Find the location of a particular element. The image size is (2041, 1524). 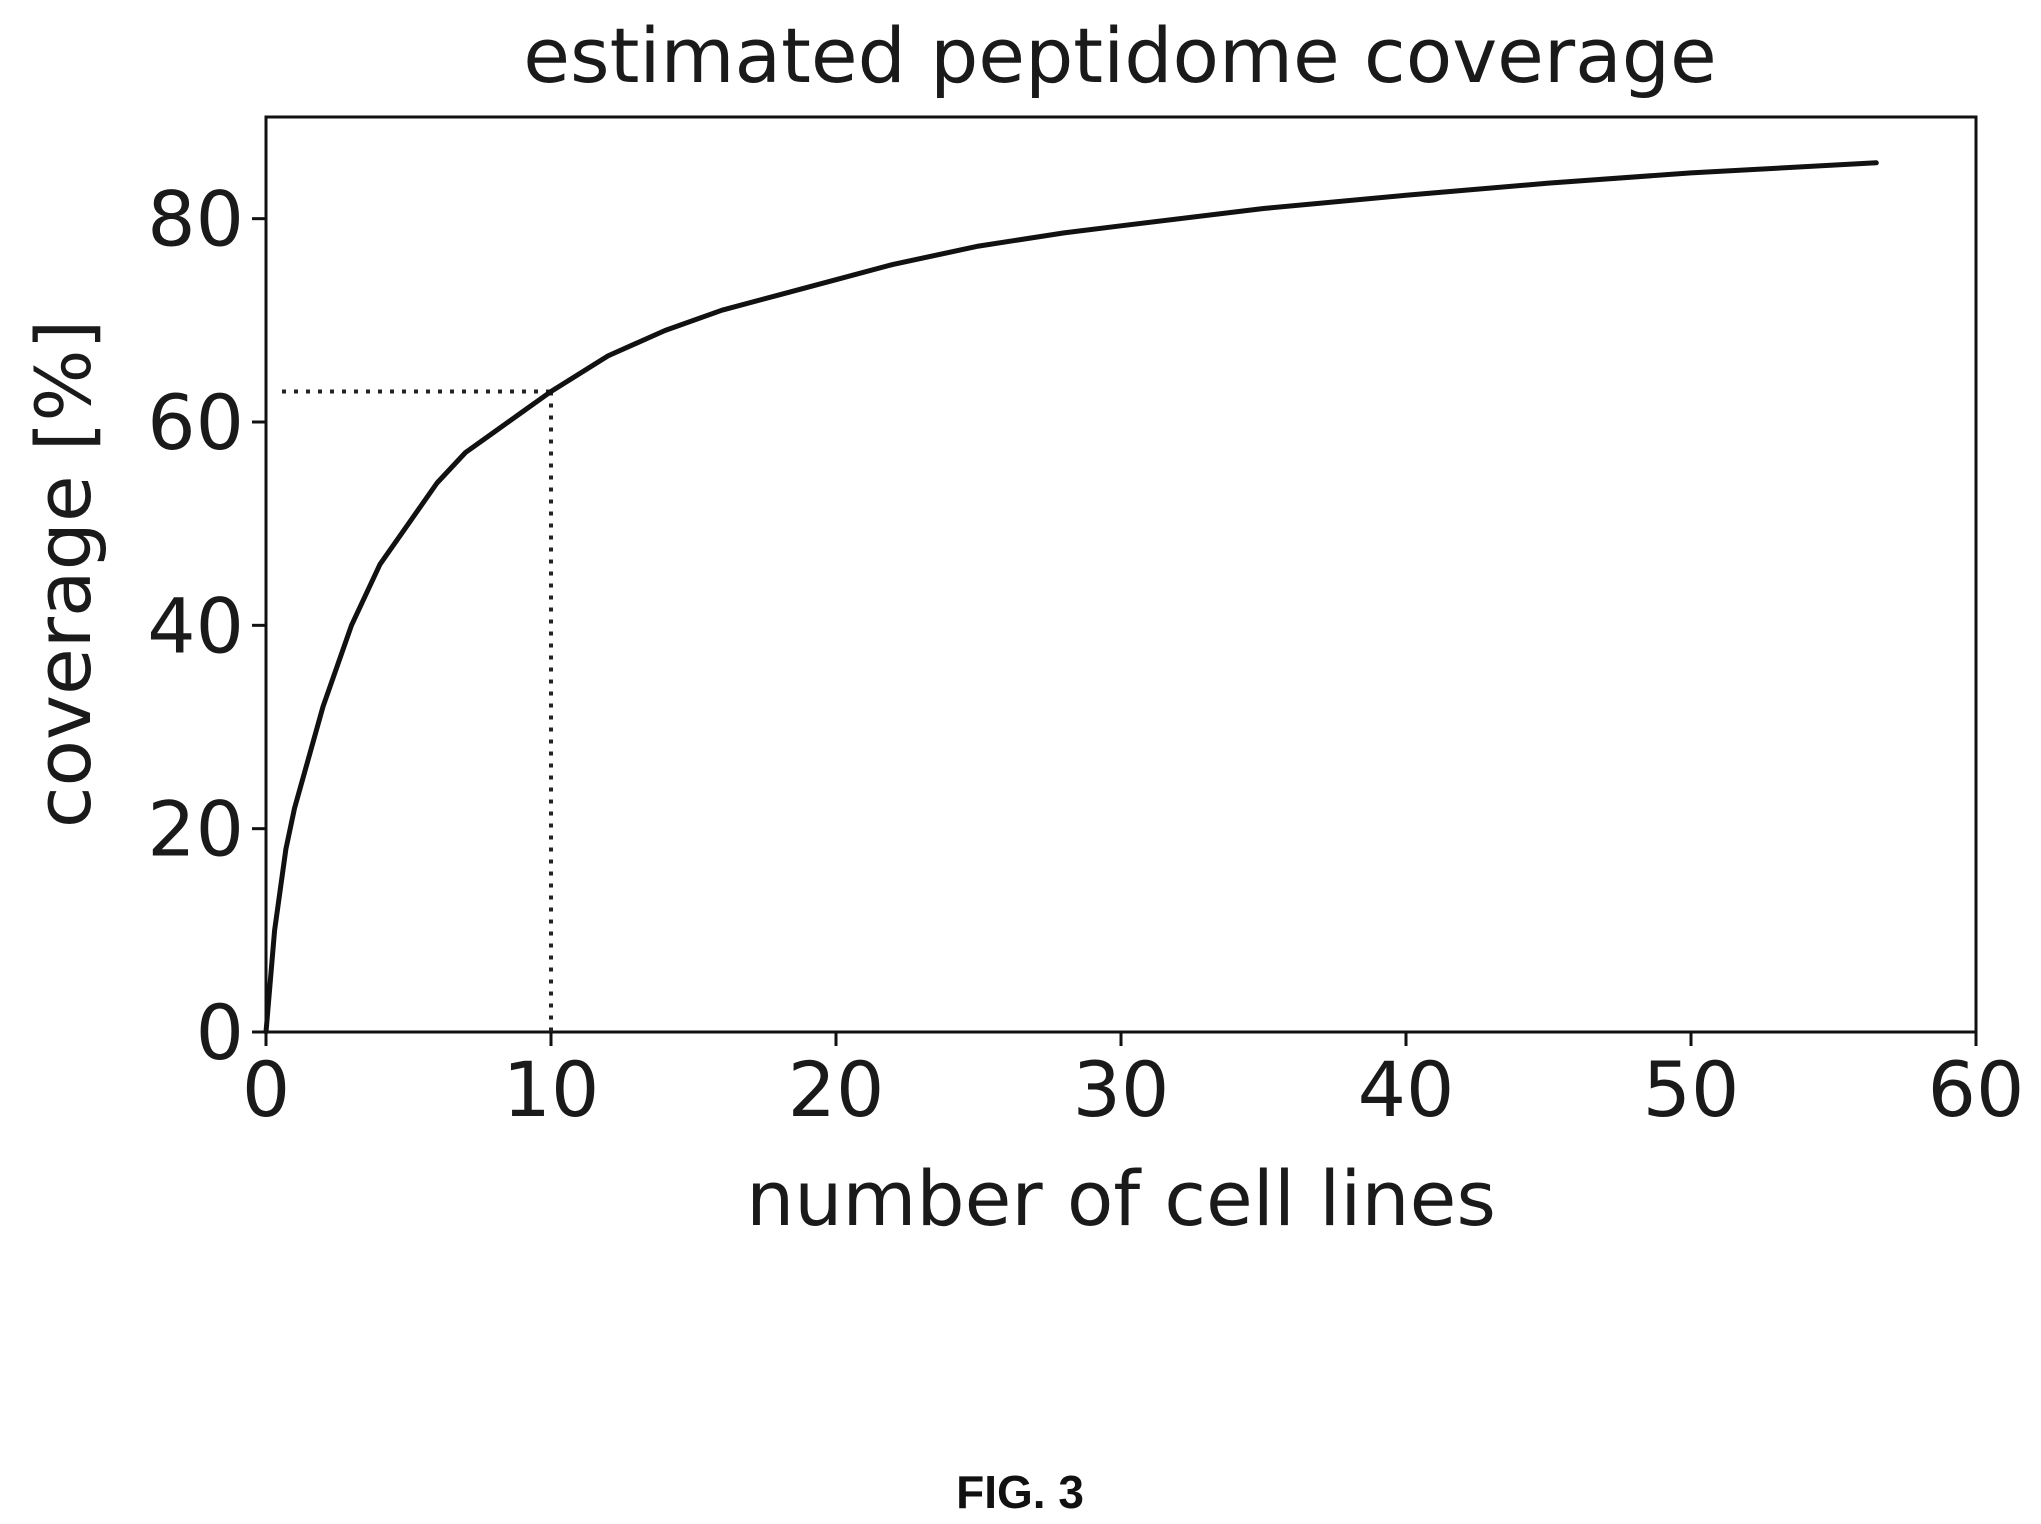

y-tick-label-80: 80 is located at coordinates (195, 219).